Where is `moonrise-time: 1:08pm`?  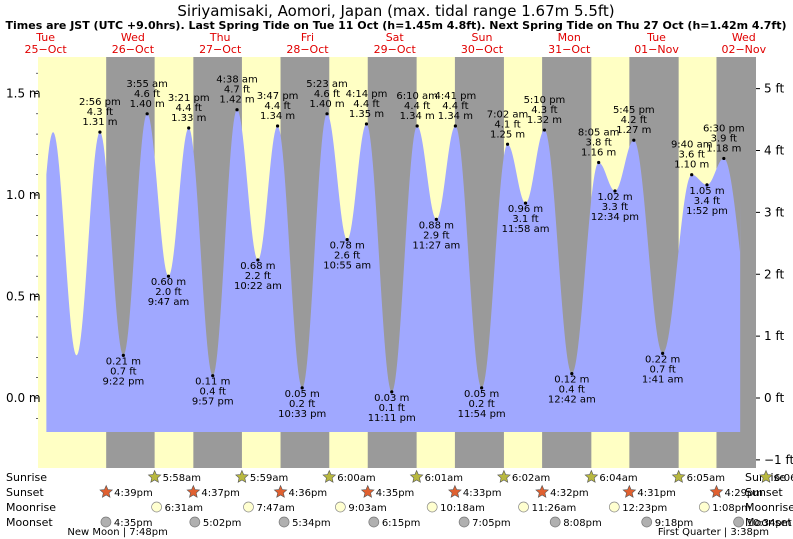 moonrise-time: 1:08pm is located at coordinates (731, 508).